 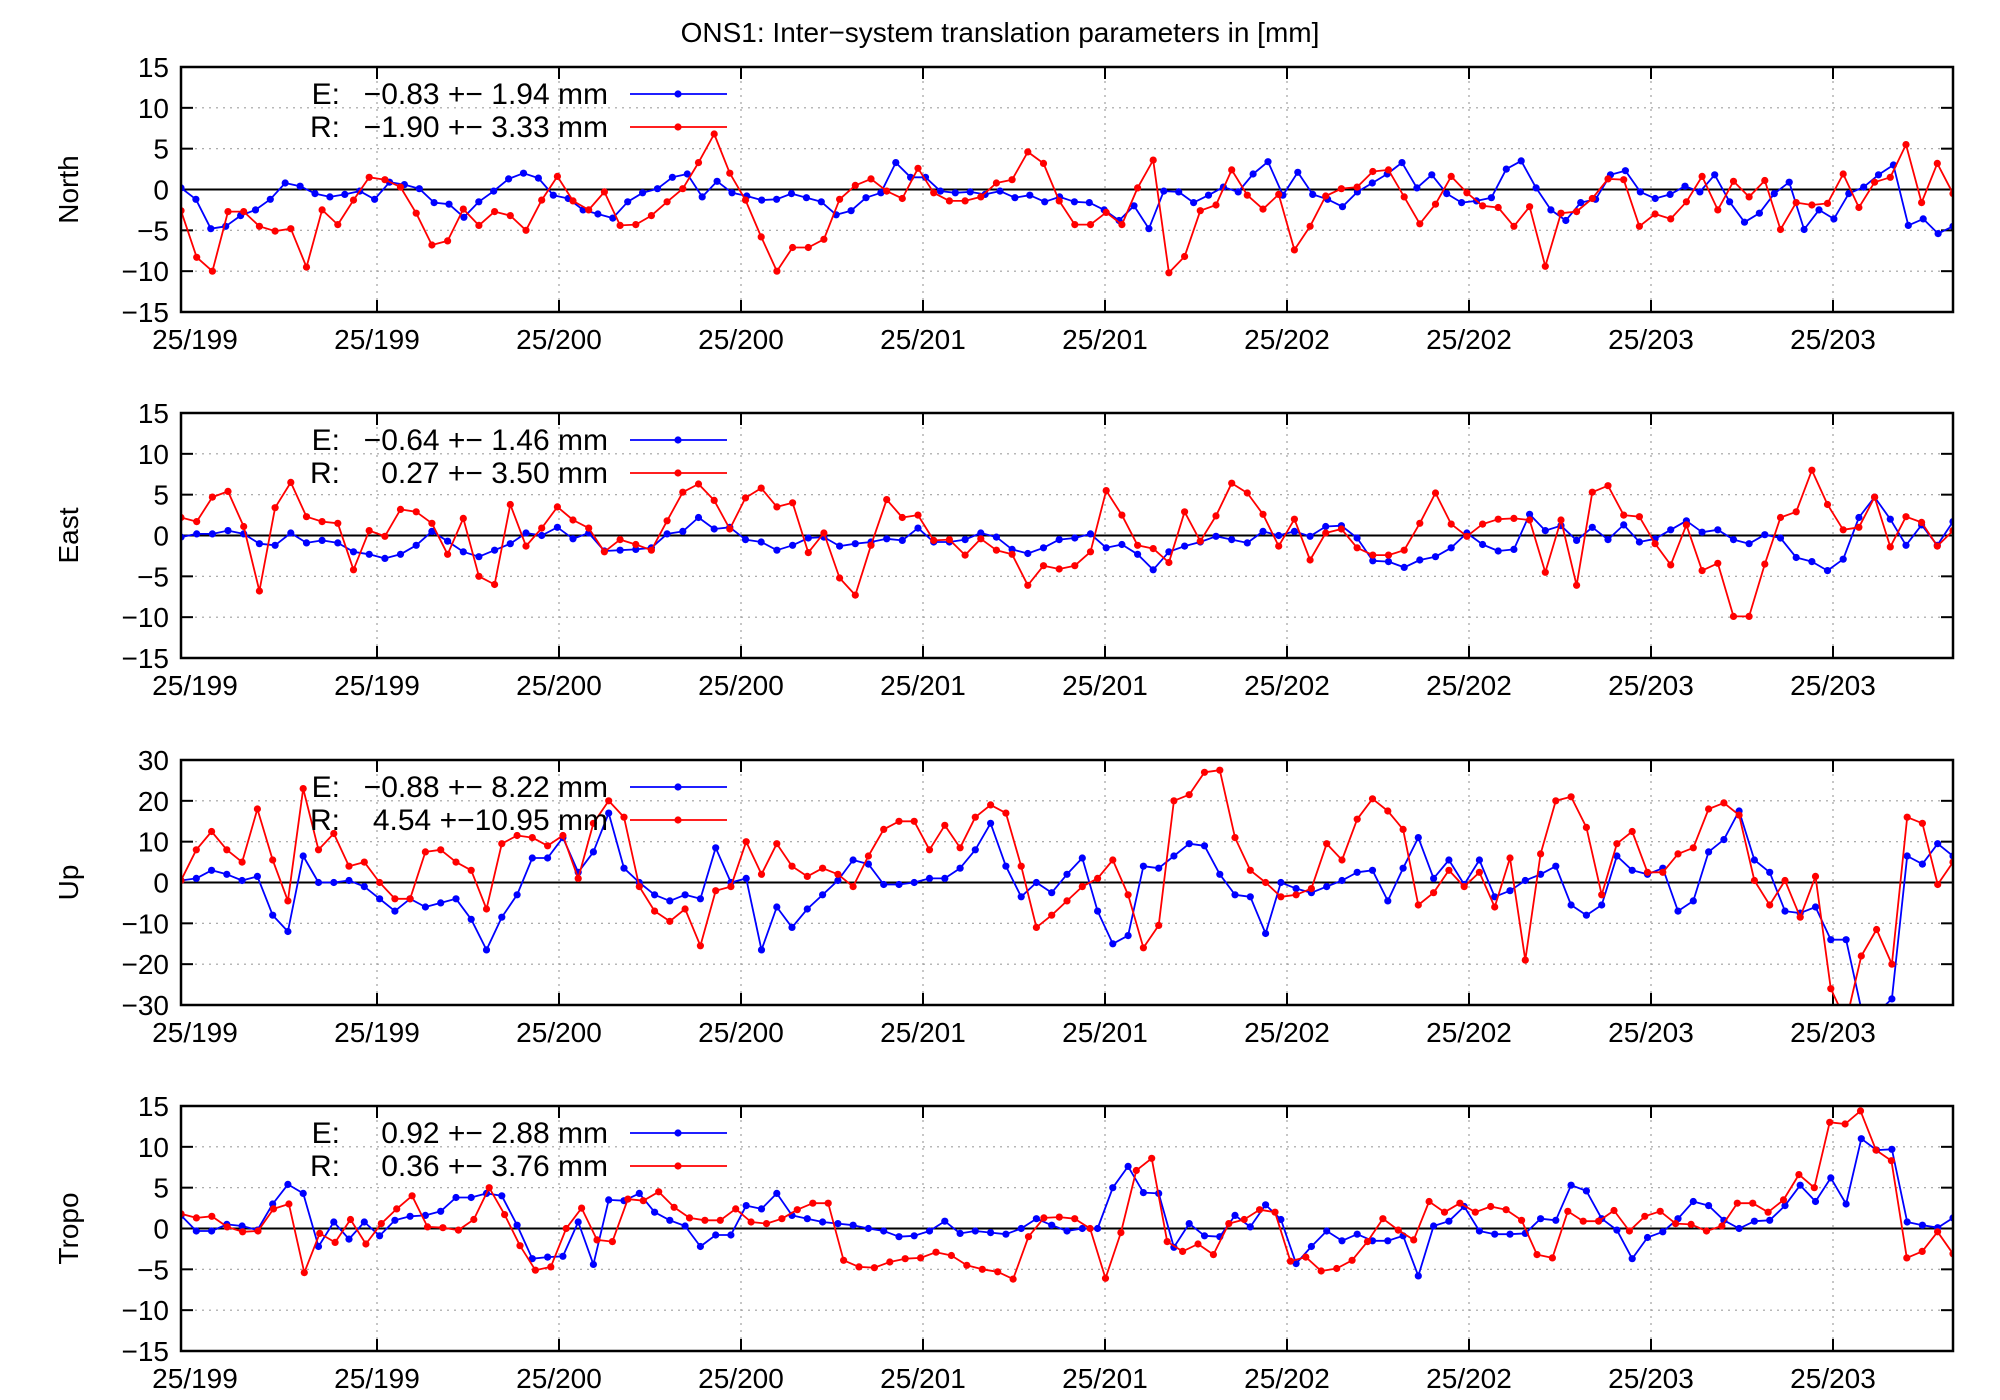 I want to click on y-tick-label: −15, so click(x=146, y=658).